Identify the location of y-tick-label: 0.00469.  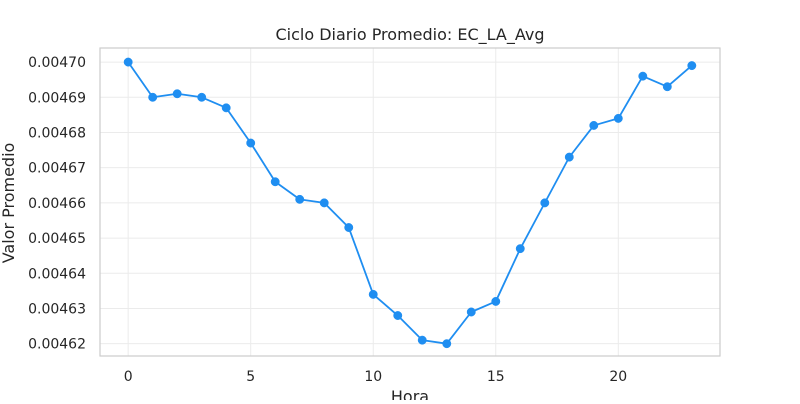
(57, 98).